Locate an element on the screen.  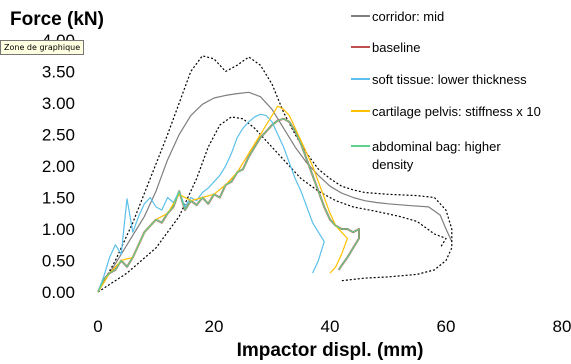
y-tick-label: 1.00 is located at coordinates (58, 229).